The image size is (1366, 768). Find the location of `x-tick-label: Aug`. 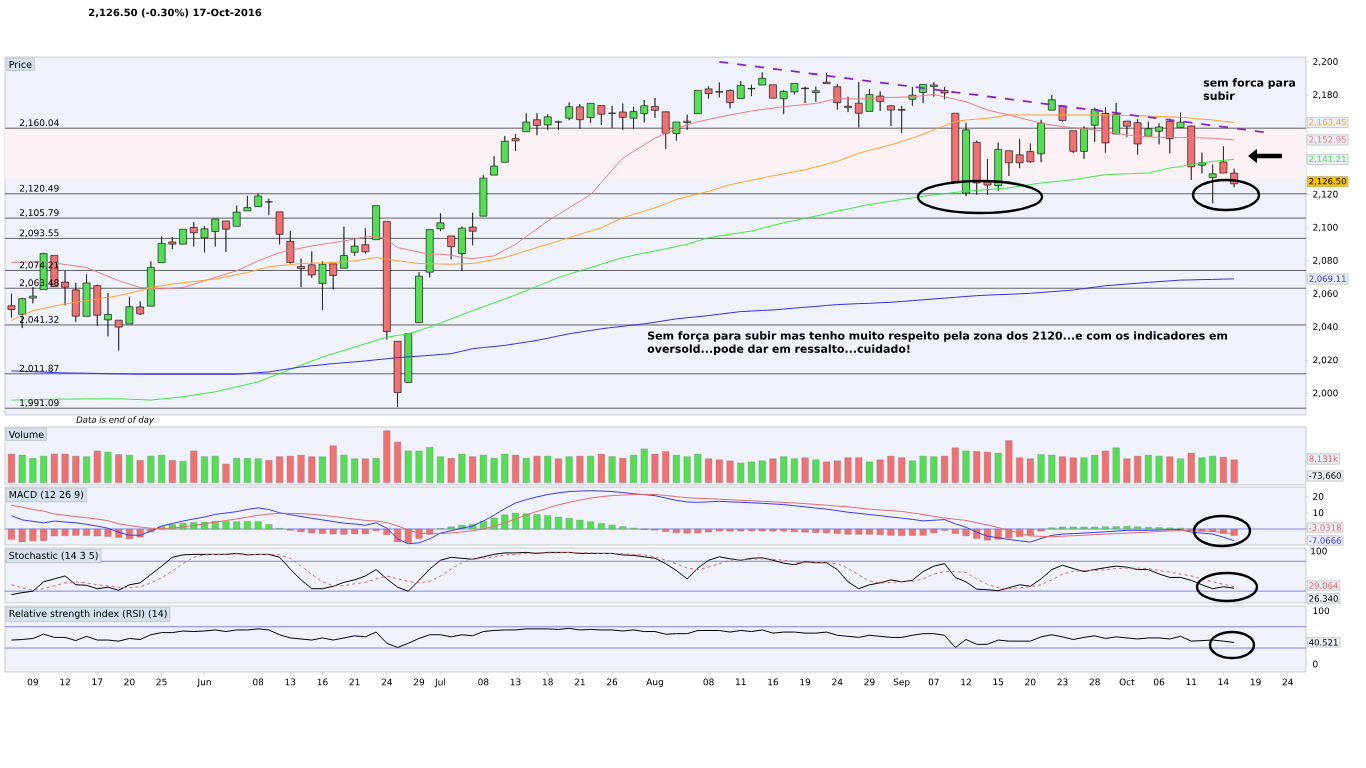

x-tick-label: Aug is located at coordinates (654, 682).